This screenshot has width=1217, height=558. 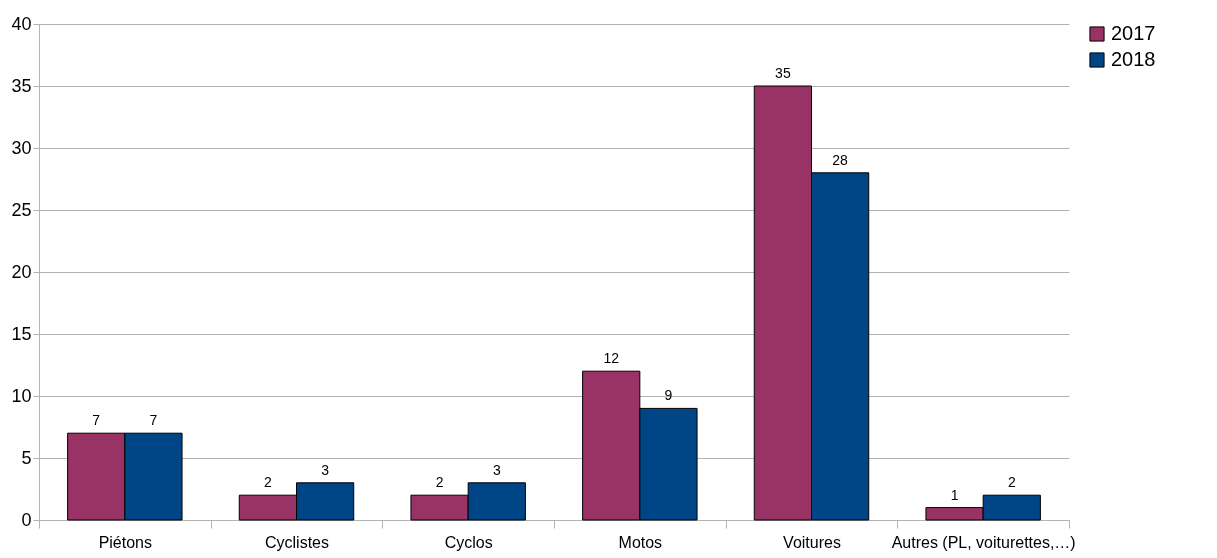 I want to click on y-tick-label: 10, so click(x=21, y=395).